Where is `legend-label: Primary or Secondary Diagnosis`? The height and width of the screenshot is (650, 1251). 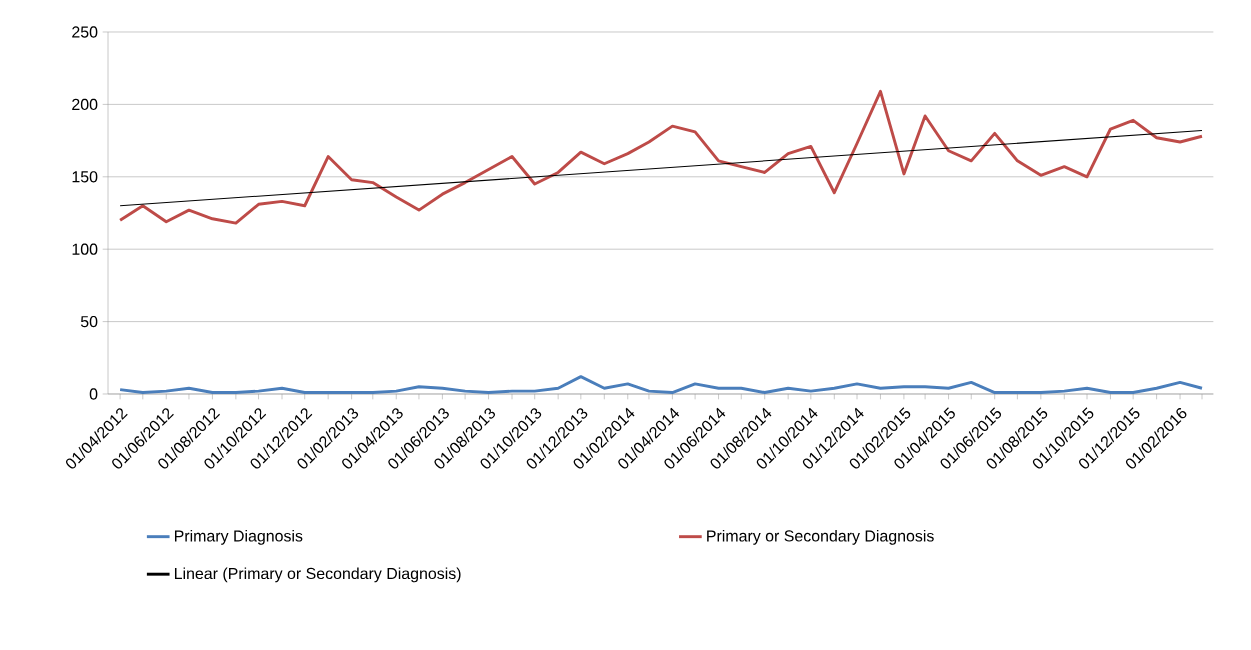 legend-label: Primary or Secondary Diagnosis is located at coordinates (820, 537).